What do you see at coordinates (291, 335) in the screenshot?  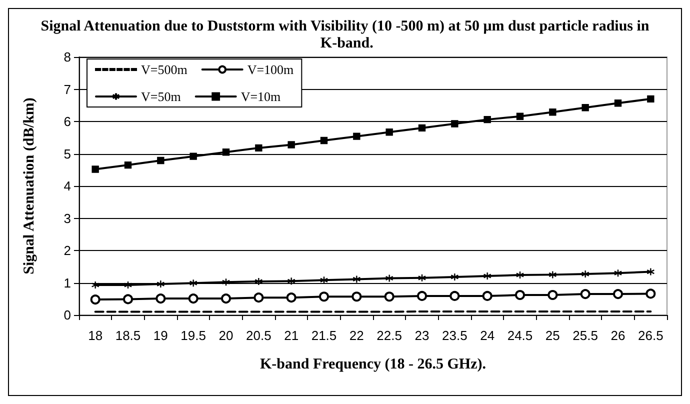 I see `x-tick-label: 21` at bounding box center [291, 335].